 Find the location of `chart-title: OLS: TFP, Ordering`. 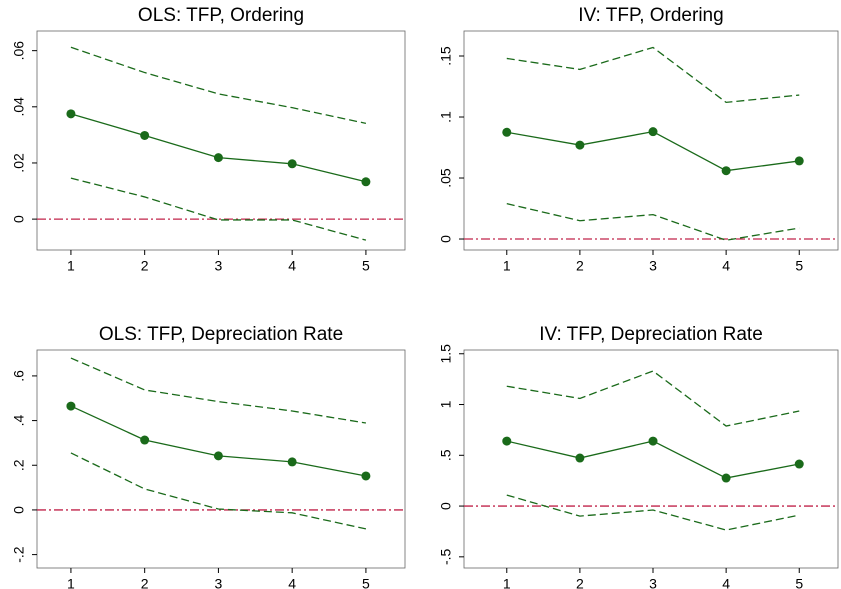

chart-title: OLS: TFP, Ordering is located at coordinates (221, 15).